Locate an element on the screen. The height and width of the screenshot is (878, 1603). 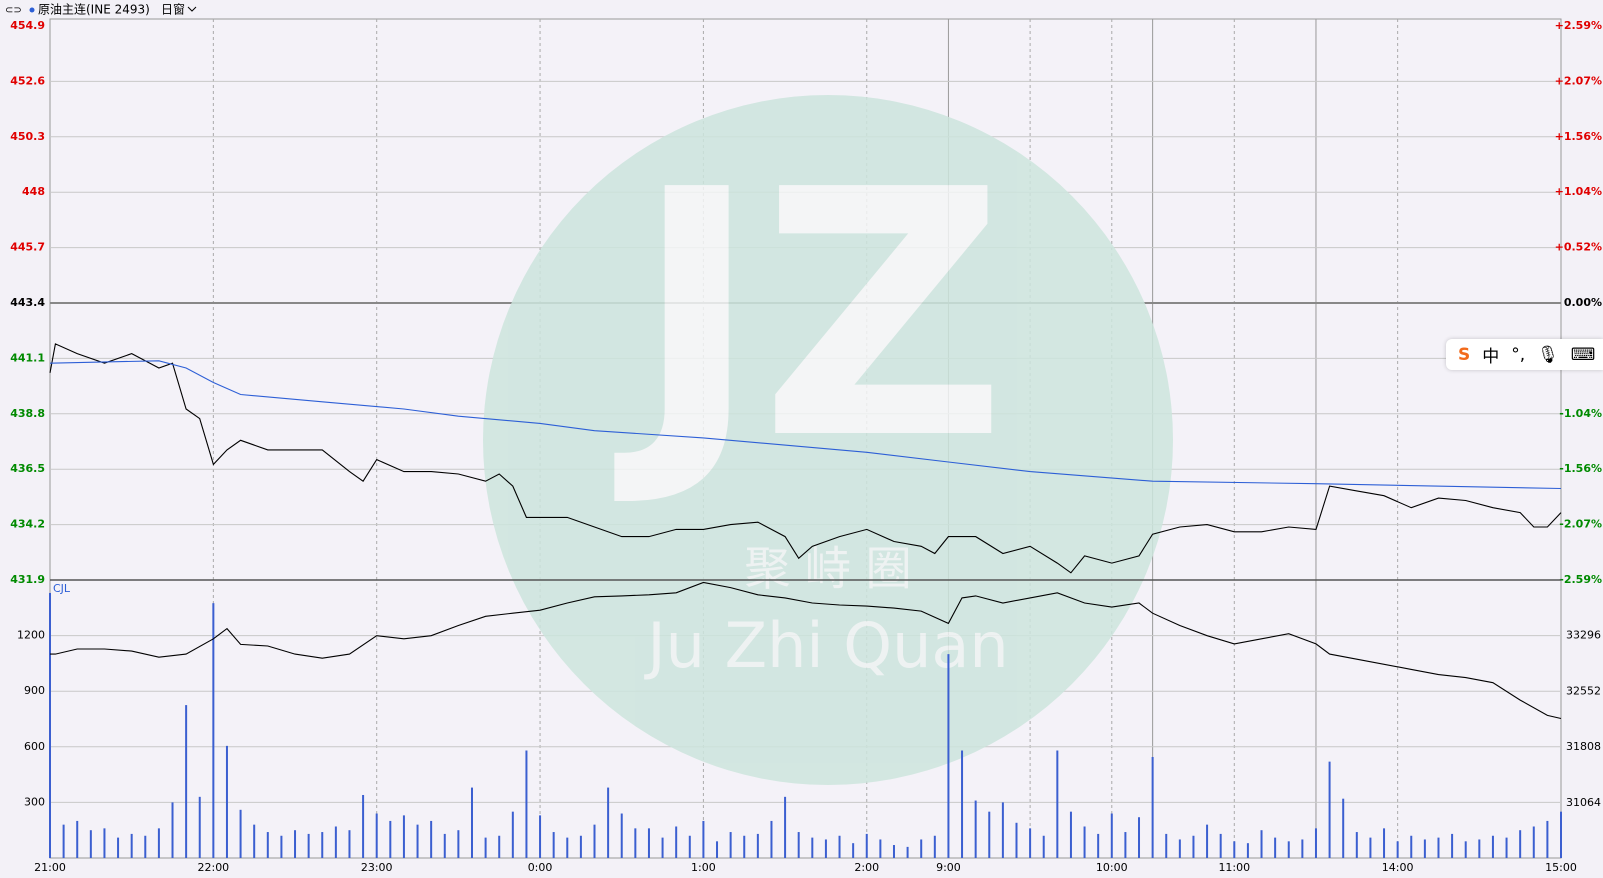
y2-tick-label: -1.56% is located at coordinates (1580, 468).